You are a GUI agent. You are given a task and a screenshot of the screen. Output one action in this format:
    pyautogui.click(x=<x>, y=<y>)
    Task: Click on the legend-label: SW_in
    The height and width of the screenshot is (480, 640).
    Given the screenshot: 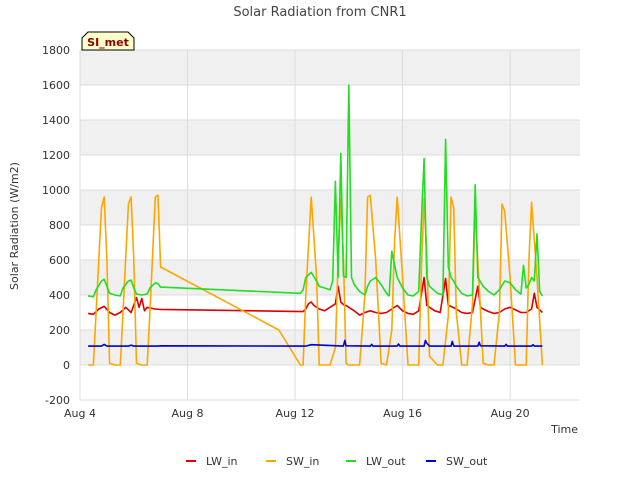 What is the action you would take?
    pyautogui.click(x=302, y=461)
    